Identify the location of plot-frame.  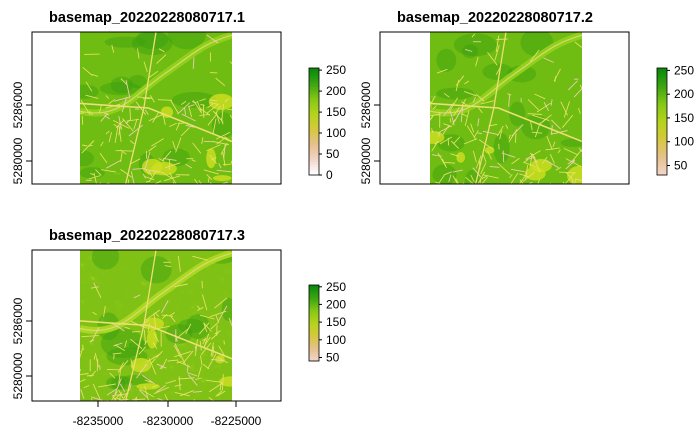
(156, 108).